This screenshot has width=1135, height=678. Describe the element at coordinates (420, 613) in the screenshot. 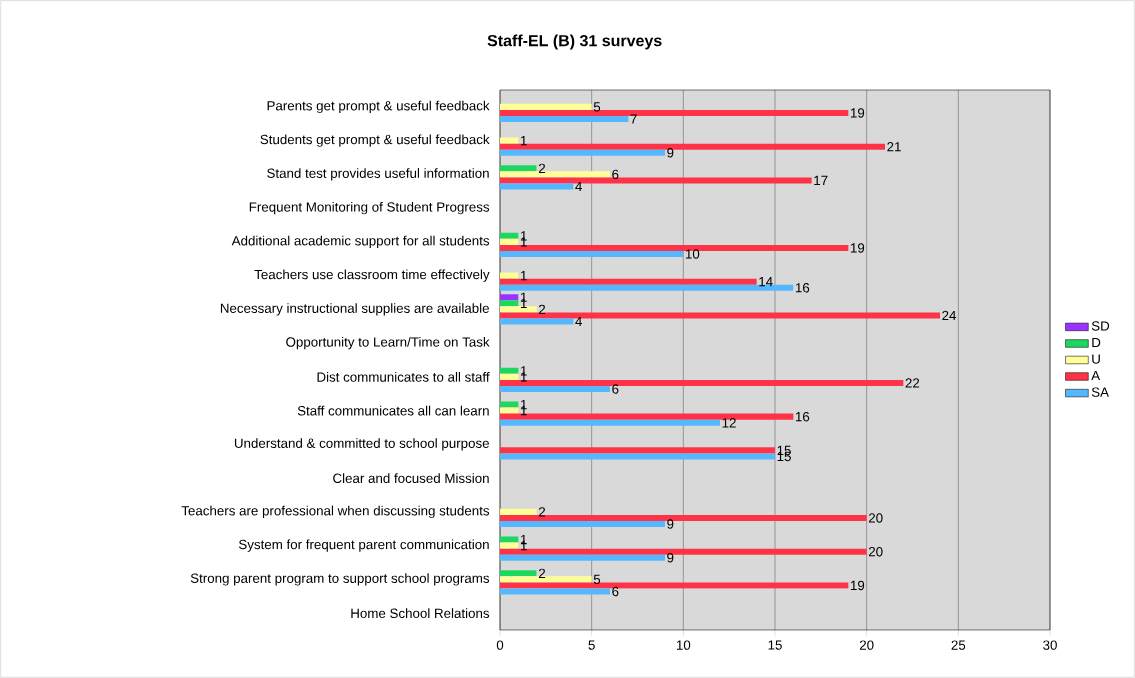

I see `y-tick-label: Home School Relations` at that location.